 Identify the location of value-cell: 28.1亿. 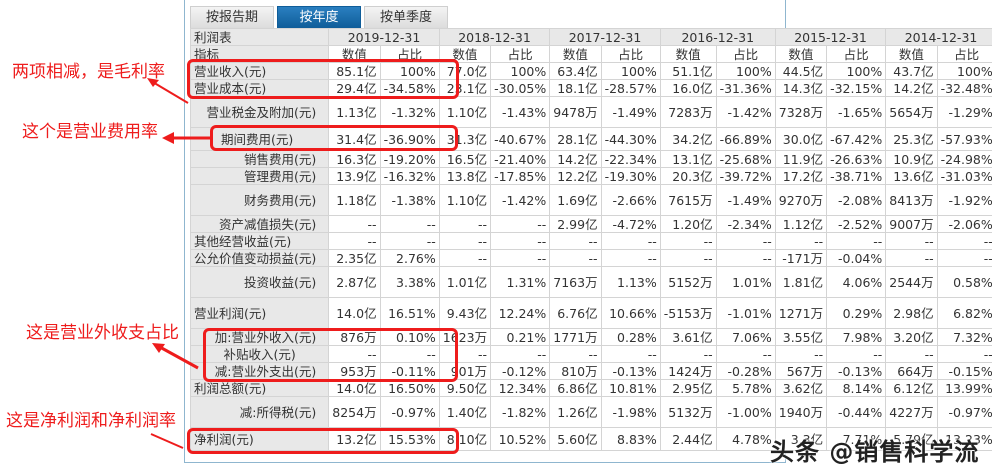
(575, 139).